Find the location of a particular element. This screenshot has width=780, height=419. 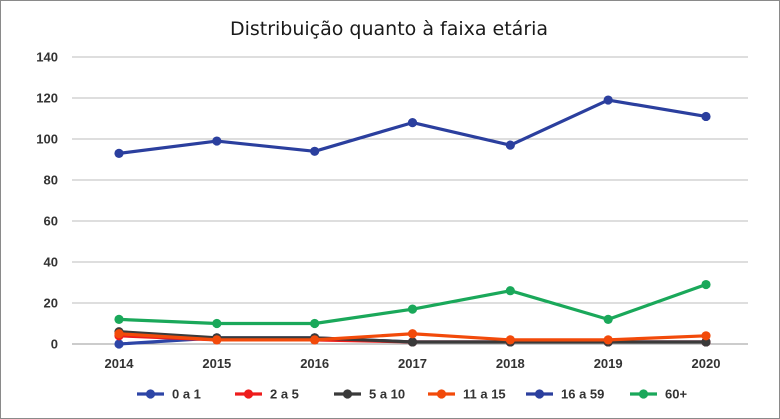

legend-label: 0 a 1 is located at coordinates (186, 394).